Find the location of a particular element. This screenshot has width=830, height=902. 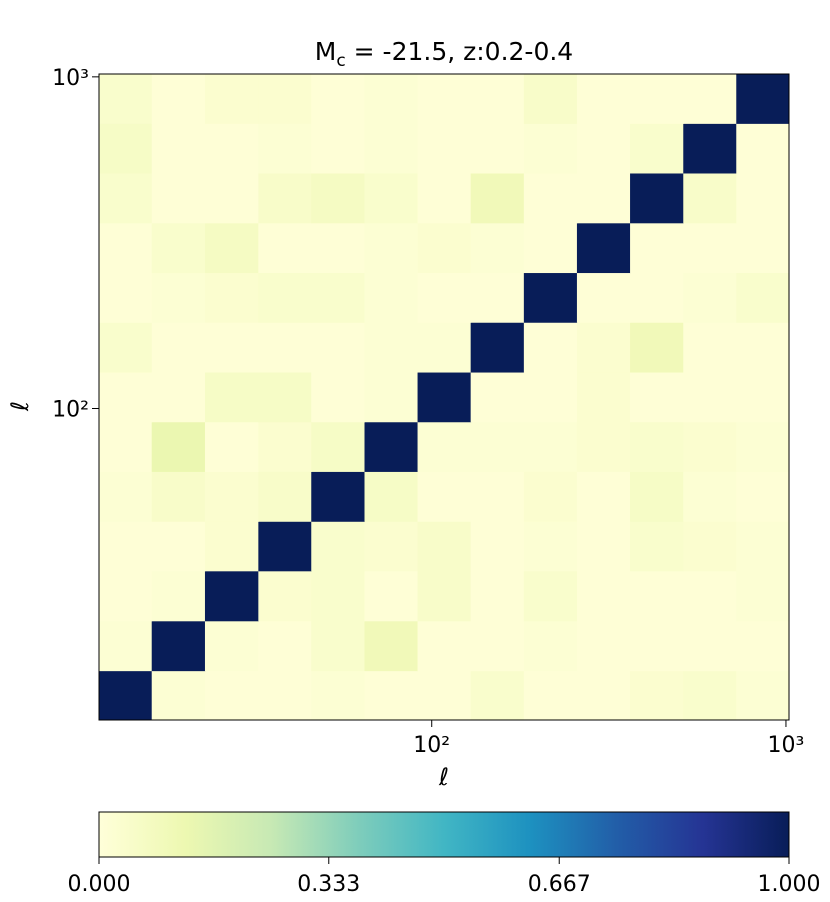

colorbar-tick-label: 1.000 is located at coordinates (789, 884).